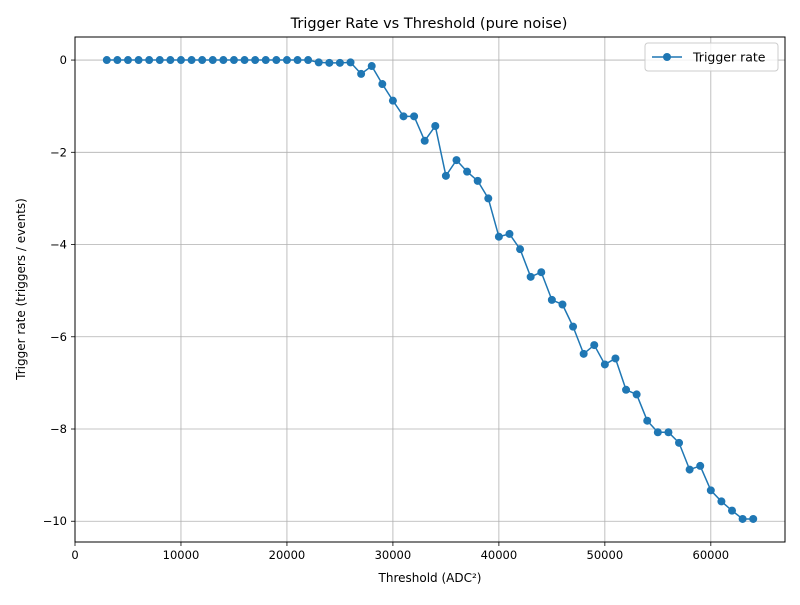  I want to click on legend-box, so click(711, 57).